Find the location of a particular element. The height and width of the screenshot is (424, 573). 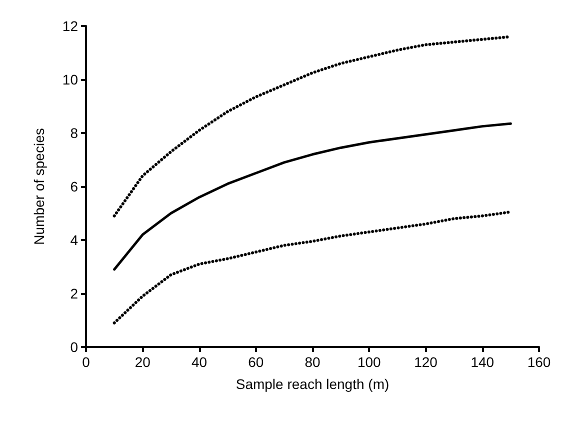

y-tick-label: 0 is located at coordinates (74, 347).